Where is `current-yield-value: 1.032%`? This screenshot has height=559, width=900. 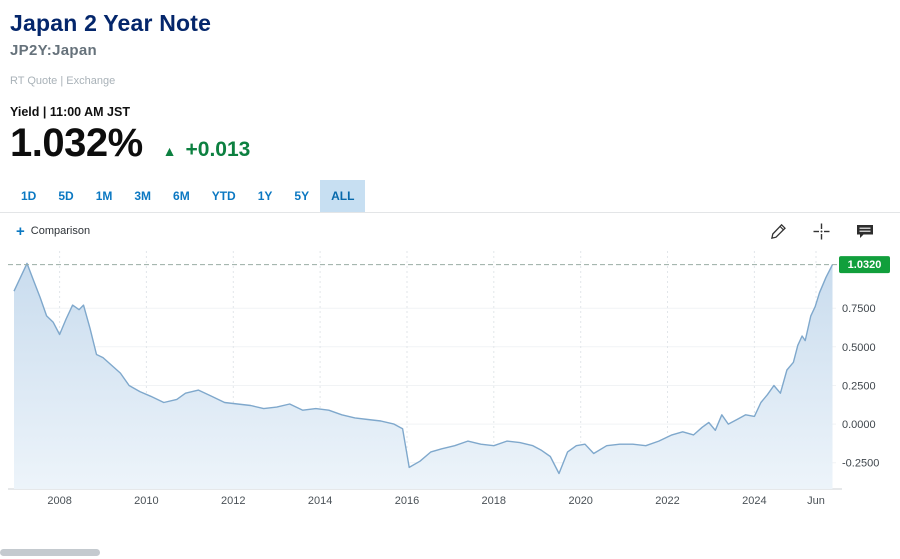 current-yield-value: 1.032% is located at coordinates (76, 143).